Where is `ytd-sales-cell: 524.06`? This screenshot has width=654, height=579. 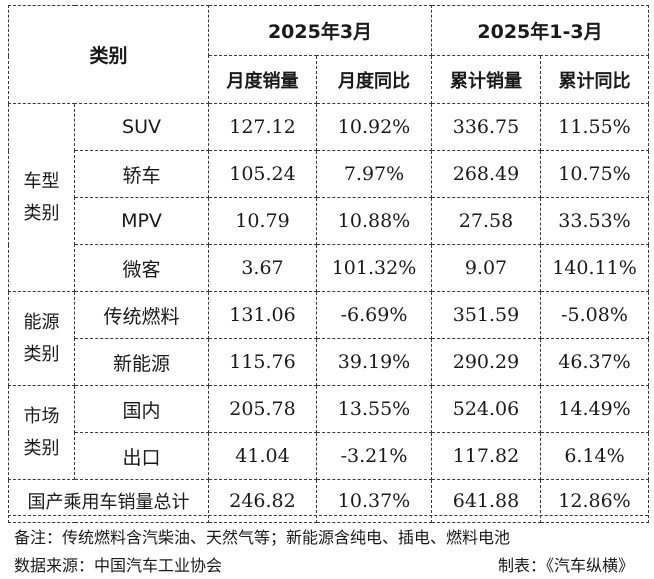 ytd-sales-cell: 524.06 is located at coordinates (486, 409).